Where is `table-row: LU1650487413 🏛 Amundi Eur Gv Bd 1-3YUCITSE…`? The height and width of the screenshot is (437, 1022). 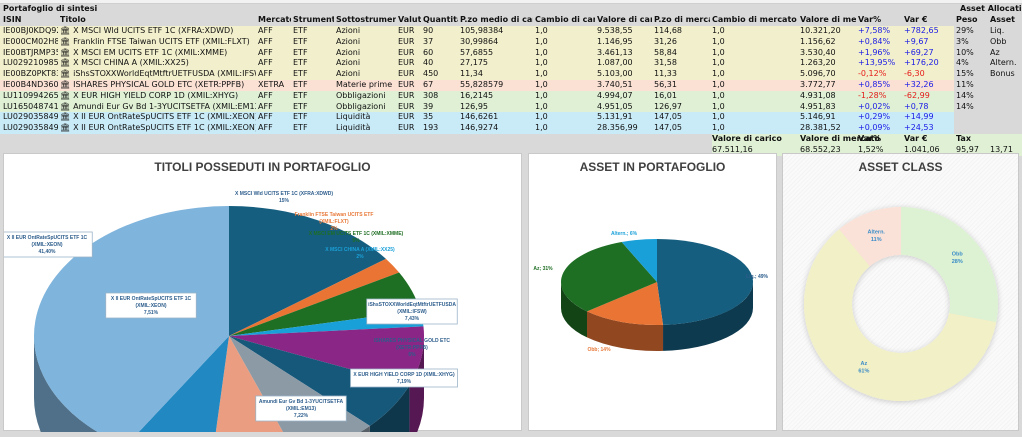 table-row: LU1650487413 🏛 Amundi Eur Gv Bd 1-3YUCITSE… is located at coordinates (511, 107).